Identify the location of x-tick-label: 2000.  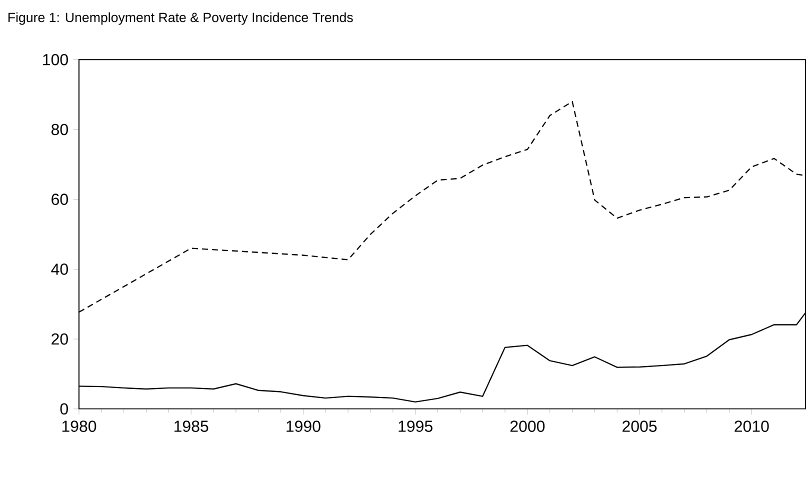
(527, 426).